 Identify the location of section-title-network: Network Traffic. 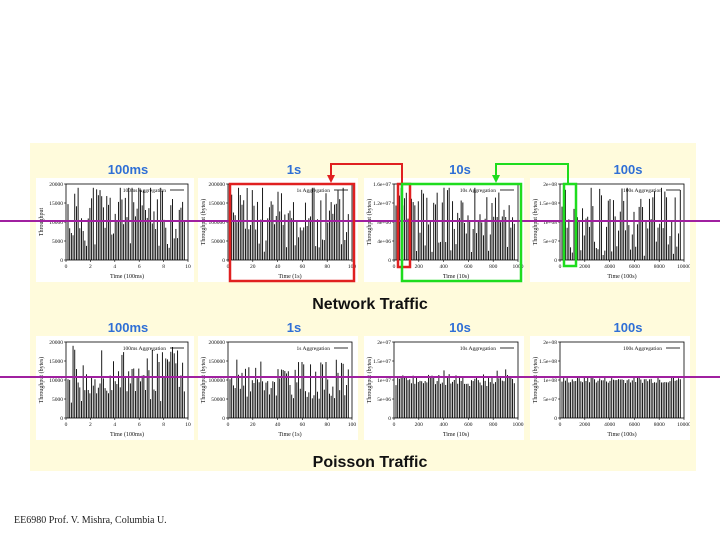
(370, 304).